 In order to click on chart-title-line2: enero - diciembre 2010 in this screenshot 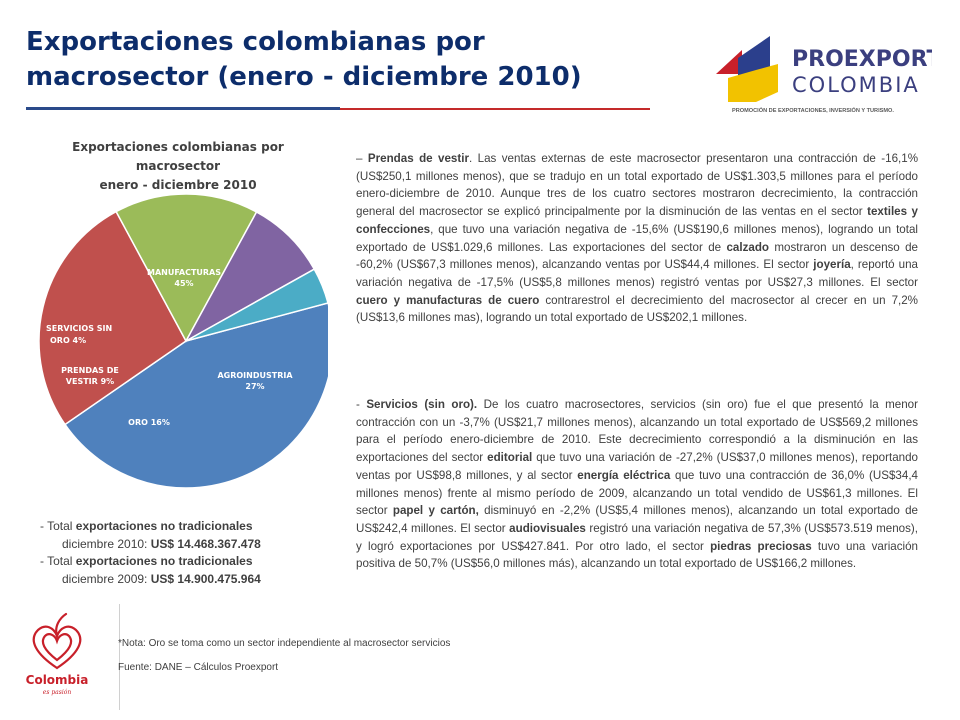, I will do `click(178, 185)`.